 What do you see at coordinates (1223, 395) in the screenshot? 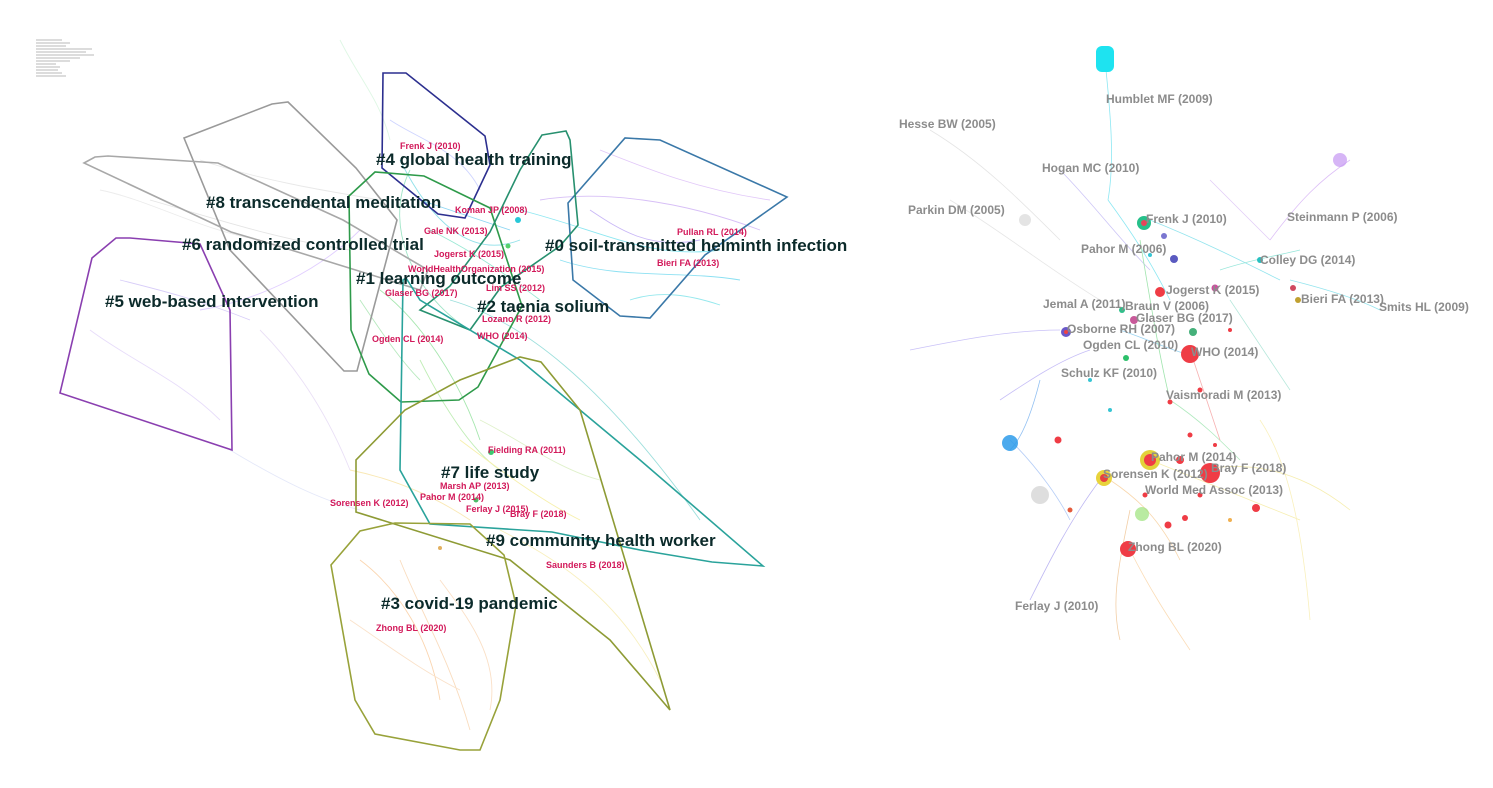
I see `ref-label: Vaismoradi M (2013)` at bounding box center [1223, 395].